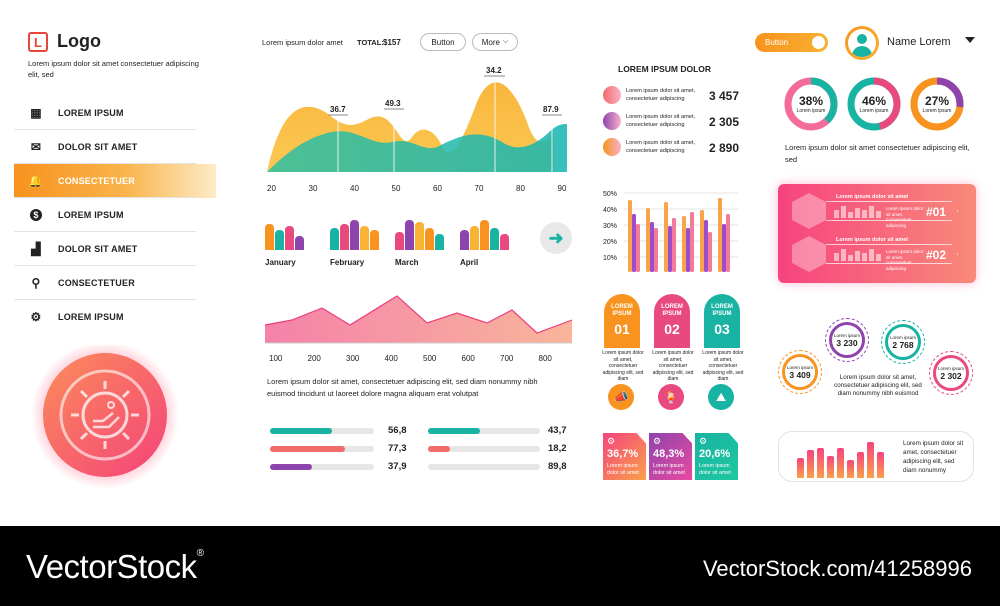 The width and height of the screenshot is (1000, 606). I want to click on hex-row-tag: #02, so click(936, 255).